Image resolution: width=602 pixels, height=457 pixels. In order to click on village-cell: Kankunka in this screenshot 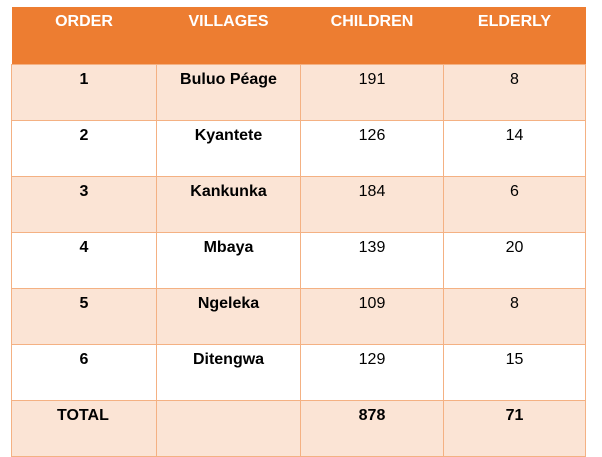, I will do `click(228, 204)`.